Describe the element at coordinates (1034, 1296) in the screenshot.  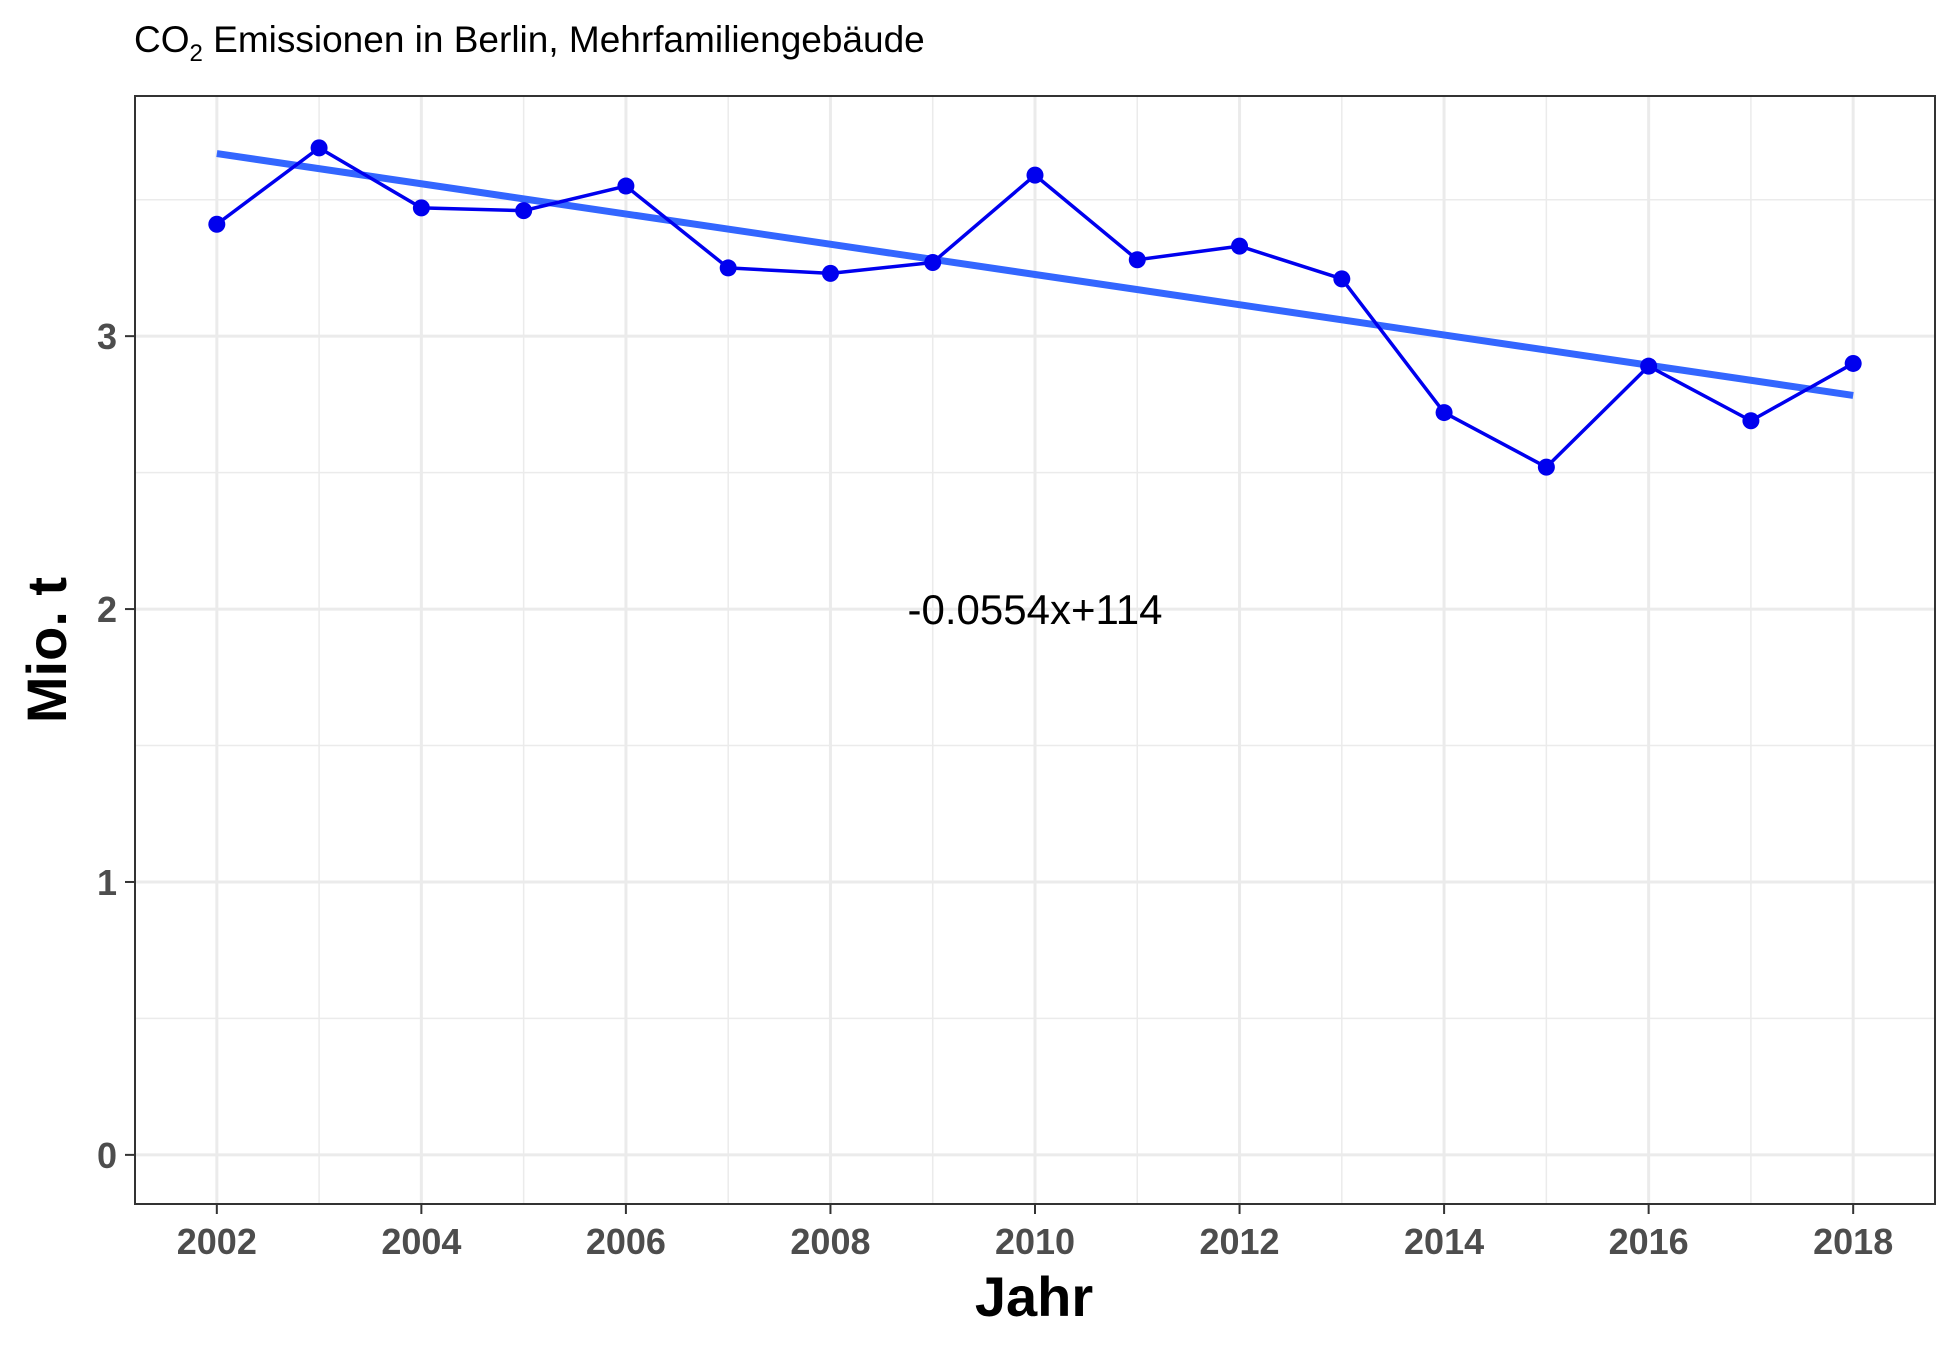
I see `x-axis-title: Jahr` at that location.